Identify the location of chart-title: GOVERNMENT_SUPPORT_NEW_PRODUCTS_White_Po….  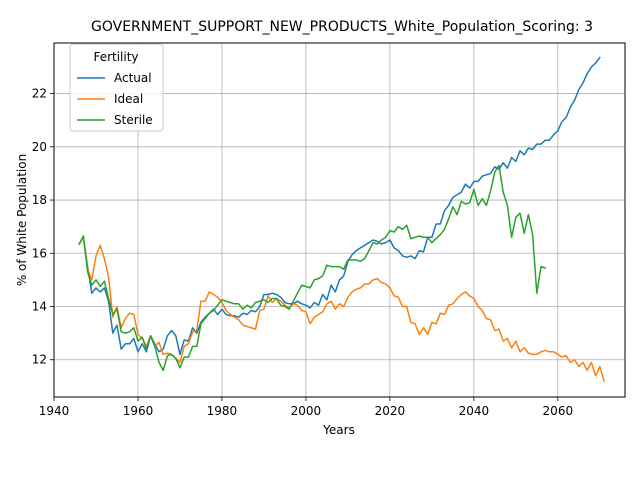
(342, 27).